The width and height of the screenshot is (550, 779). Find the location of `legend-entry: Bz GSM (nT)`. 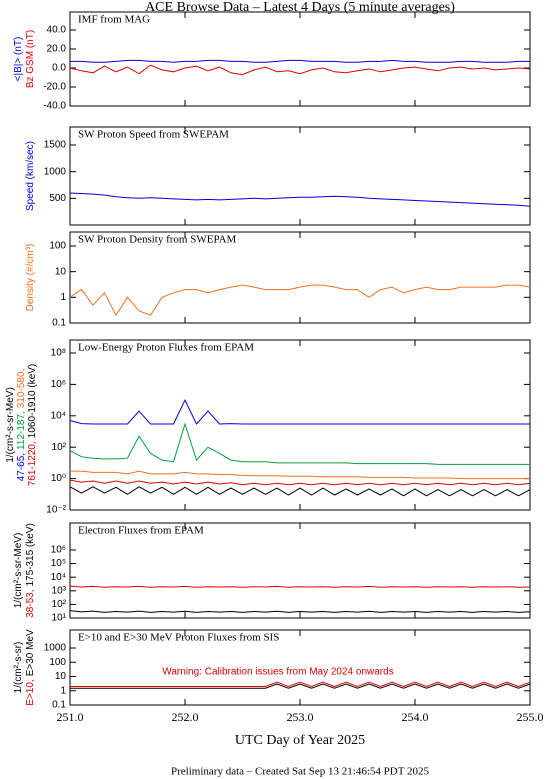

legend-entry: Bz GSM (nT) is located at coordinates (30, 59).